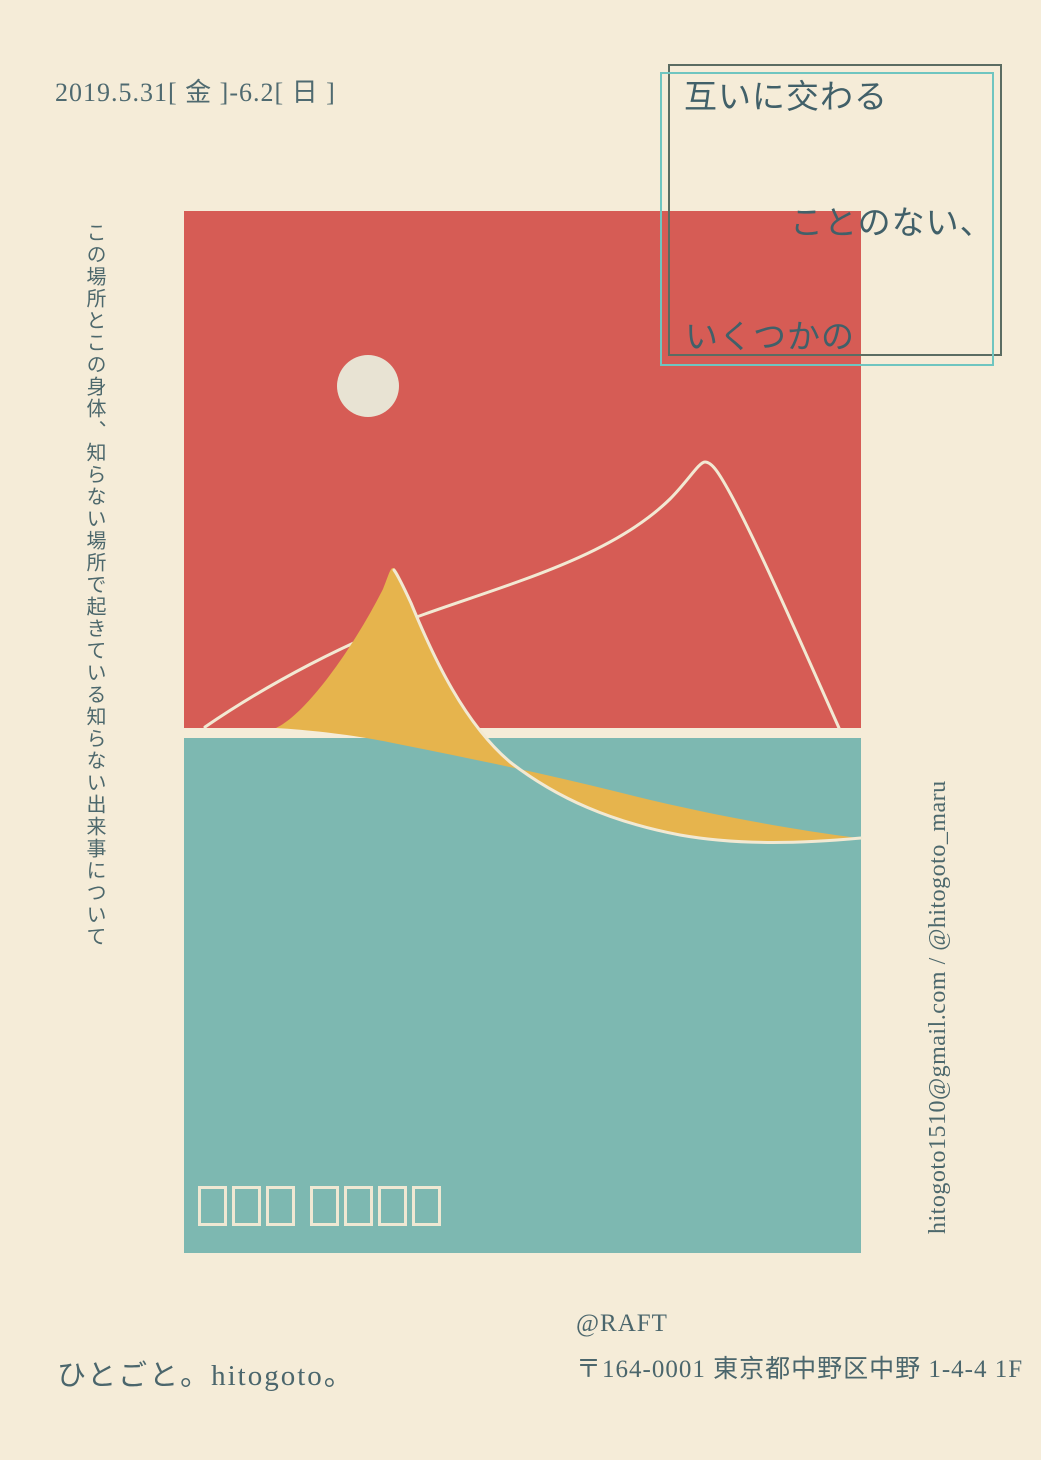 Image resolution: width=1041 pixels, height=1460 pixels. Describe the element at coordinates (938, 1007) in the screenshot. I see `contact-vertical-text: hitogoto1510@gmail.com / @hitogoto_maru` at that location.